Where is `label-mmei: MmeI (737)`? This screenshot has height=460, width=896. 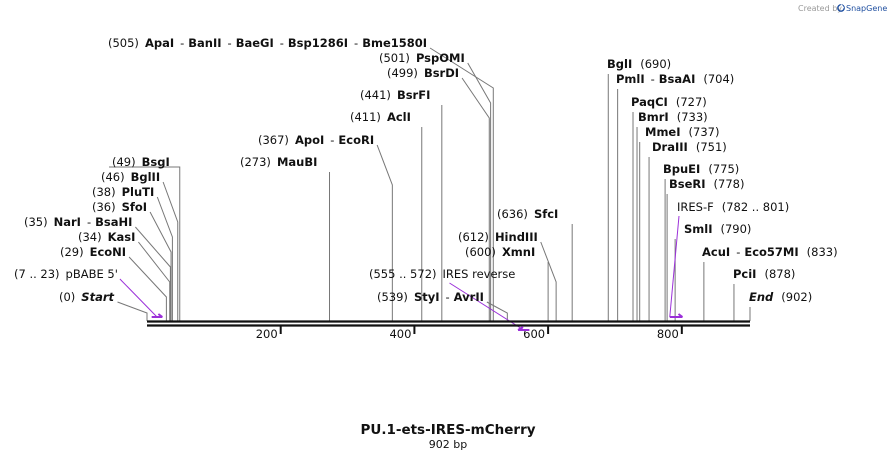
label-mmei: MmeI (737) is located at coordinates (682, 132).